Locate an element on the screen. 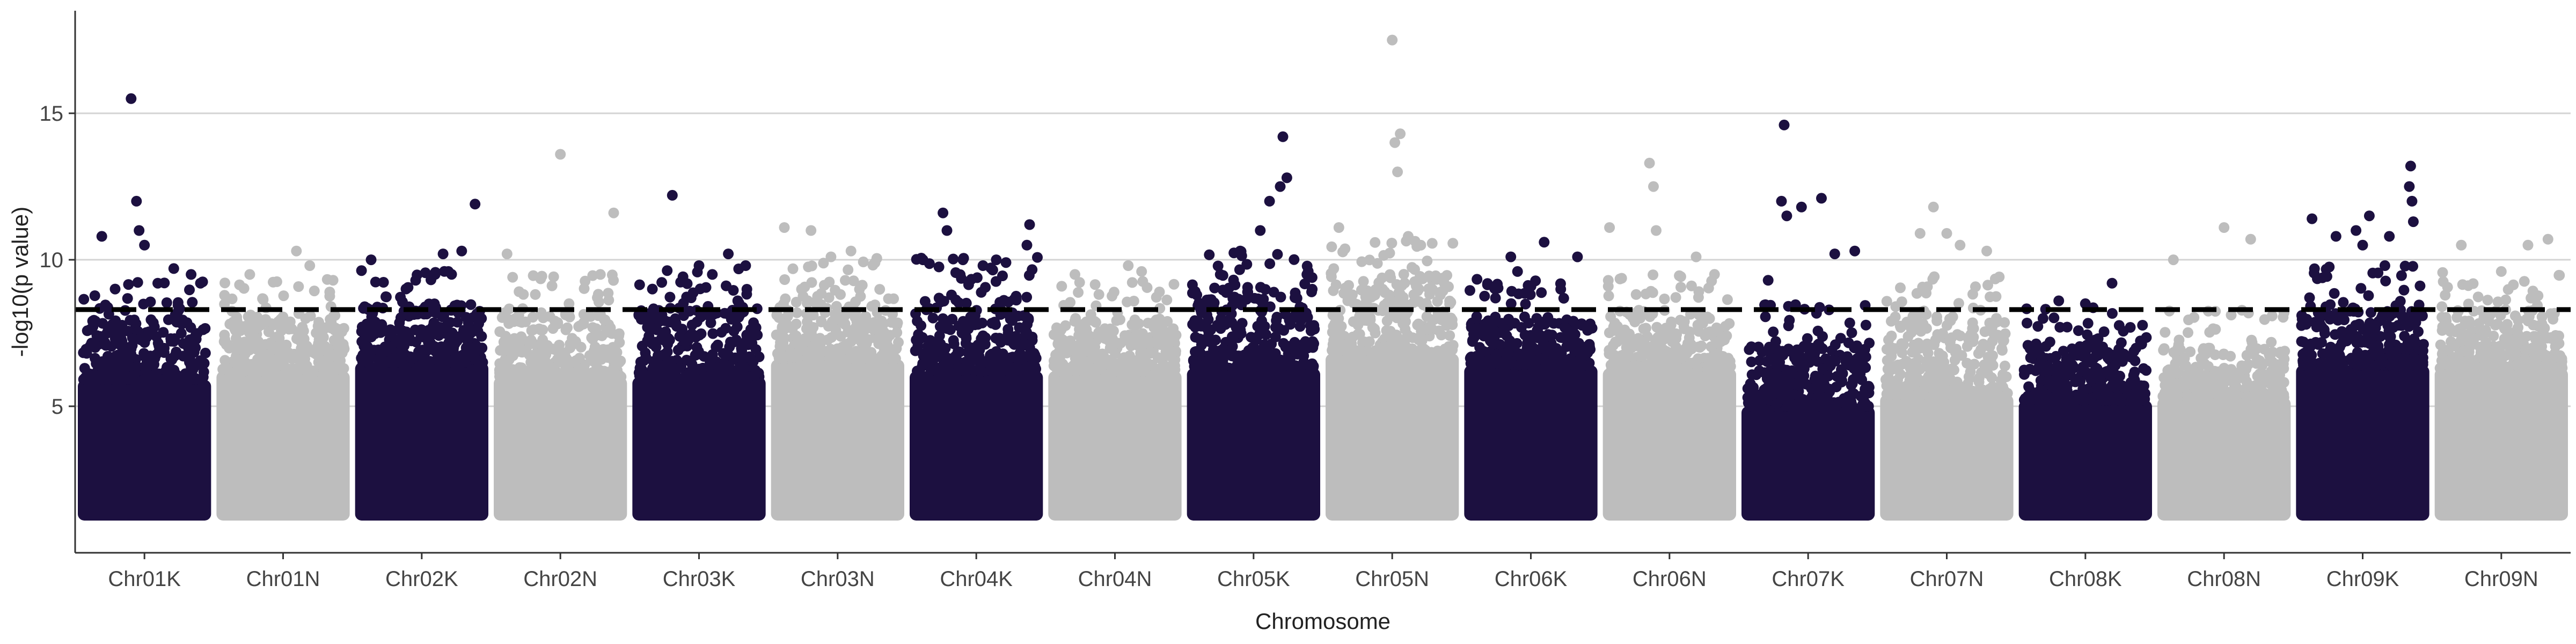 The width and height of the screenshot is (2576, 644). chromosome-chr02n-points is located at coordinates (560, 335).